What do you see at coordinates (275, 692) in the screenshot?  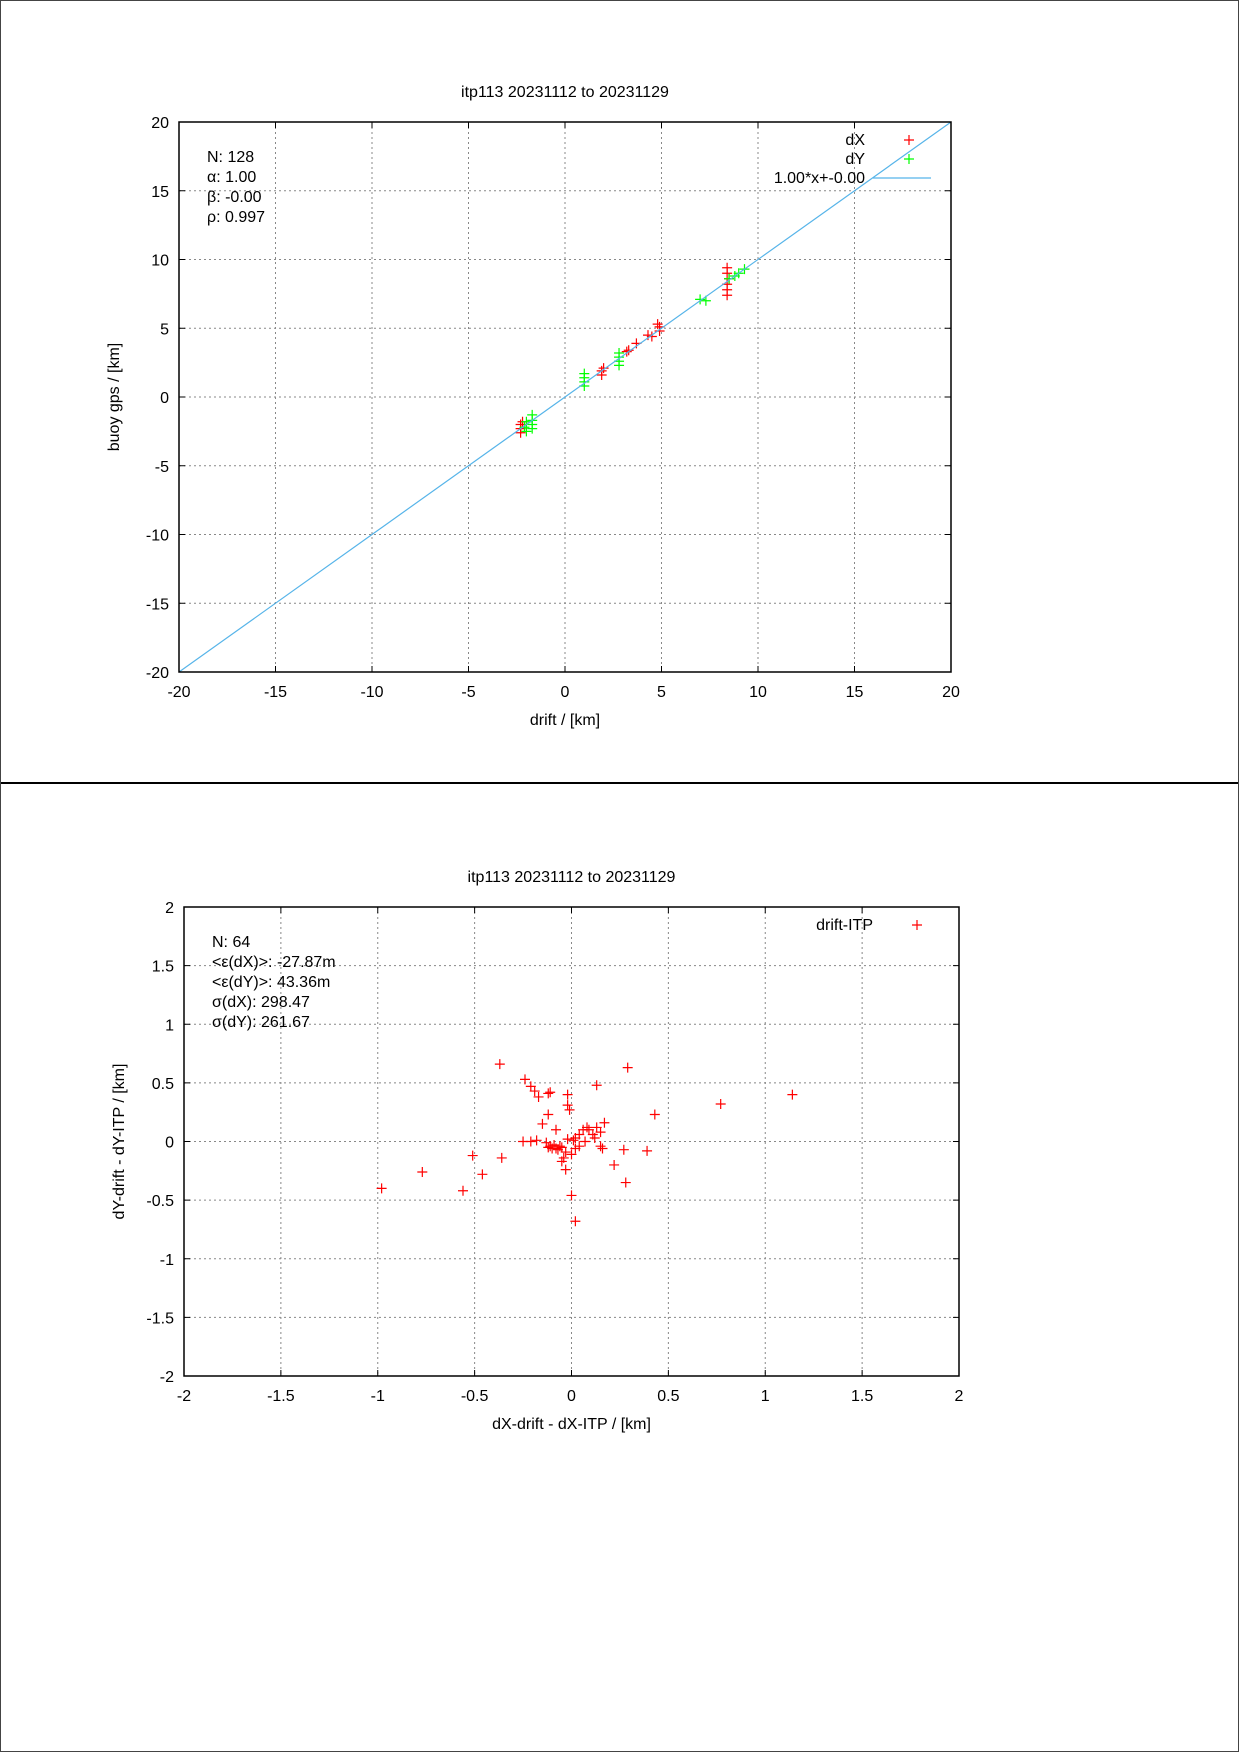 I see `x-tick-label: -15` at bounding box center [275, 692].